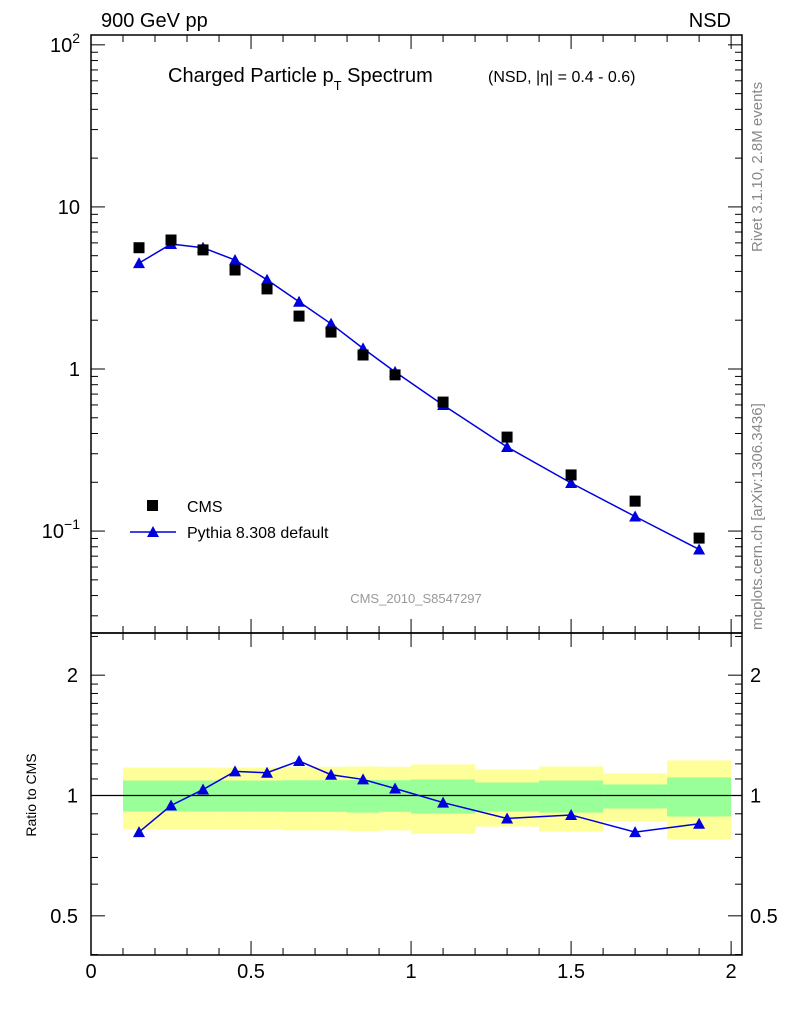 This screenshot has height=1024, width=786. What do you see at coordinates (205, 507) in the screenshot?
I see `legend-cms-label: CMS` at bounding box center [205, 507].